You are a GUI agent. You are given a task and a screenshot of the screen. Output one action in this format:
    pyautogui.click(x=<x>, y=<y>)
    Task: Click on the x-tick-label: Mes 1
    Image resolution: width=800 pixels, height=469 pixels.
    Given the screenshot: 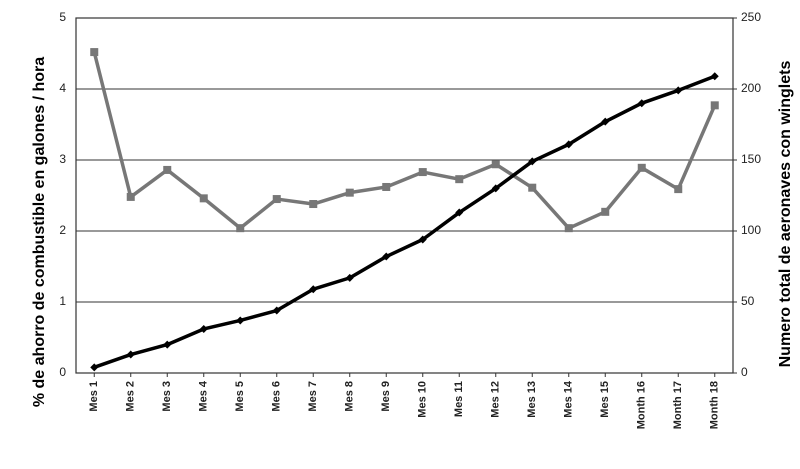 What is the action you would take?
    pyautogui.click(x=94, y=396)
    